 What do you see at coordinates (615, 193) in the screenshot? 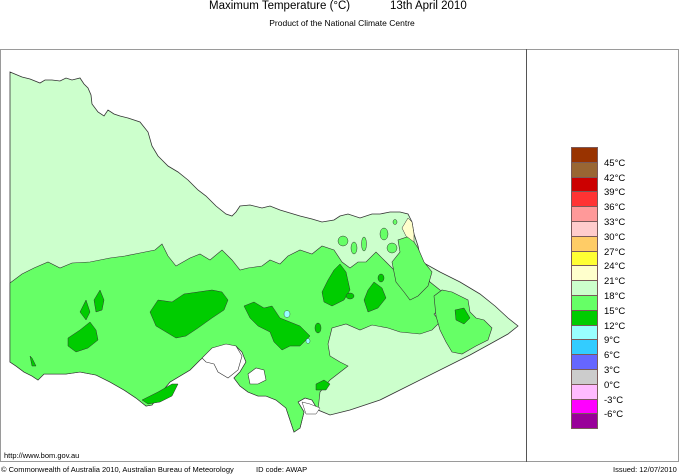
I see `legend-label: 39°C` at bounding box center [615, 193].